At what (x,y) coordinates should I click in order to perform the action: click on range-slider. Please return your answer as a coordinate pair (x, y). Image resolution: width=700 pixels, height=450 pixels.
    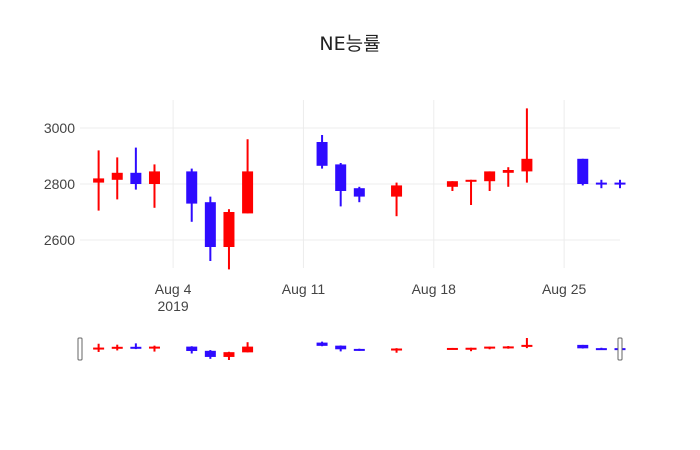
    Looking at the image, I should click on (351, 349).